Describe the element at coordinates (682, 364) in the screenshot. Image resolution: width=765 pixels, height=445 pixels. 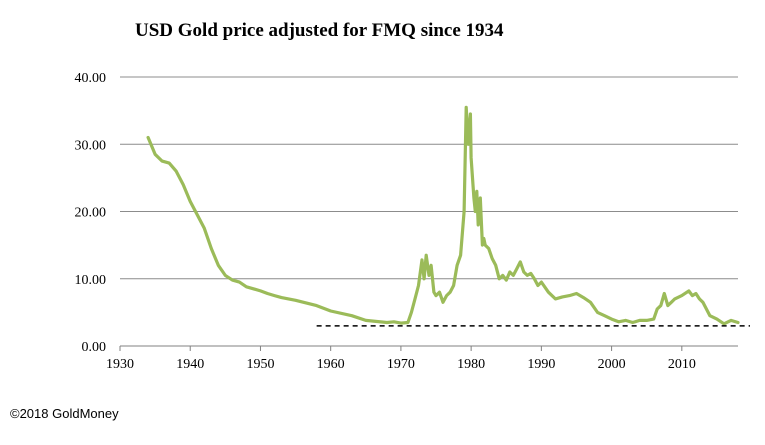
I see `x-tick-label: 2010` at that location.